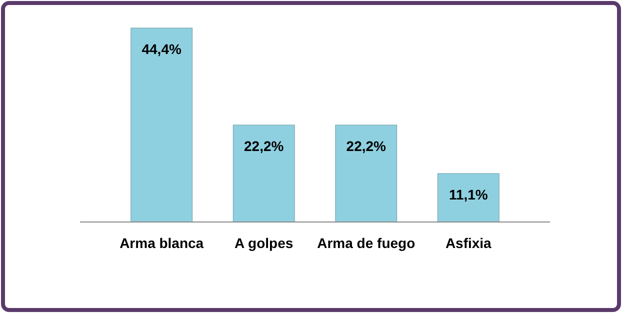 This screenshot has height=313, width=622. I want to click on data-label: 44,4%, so click(162, 49).